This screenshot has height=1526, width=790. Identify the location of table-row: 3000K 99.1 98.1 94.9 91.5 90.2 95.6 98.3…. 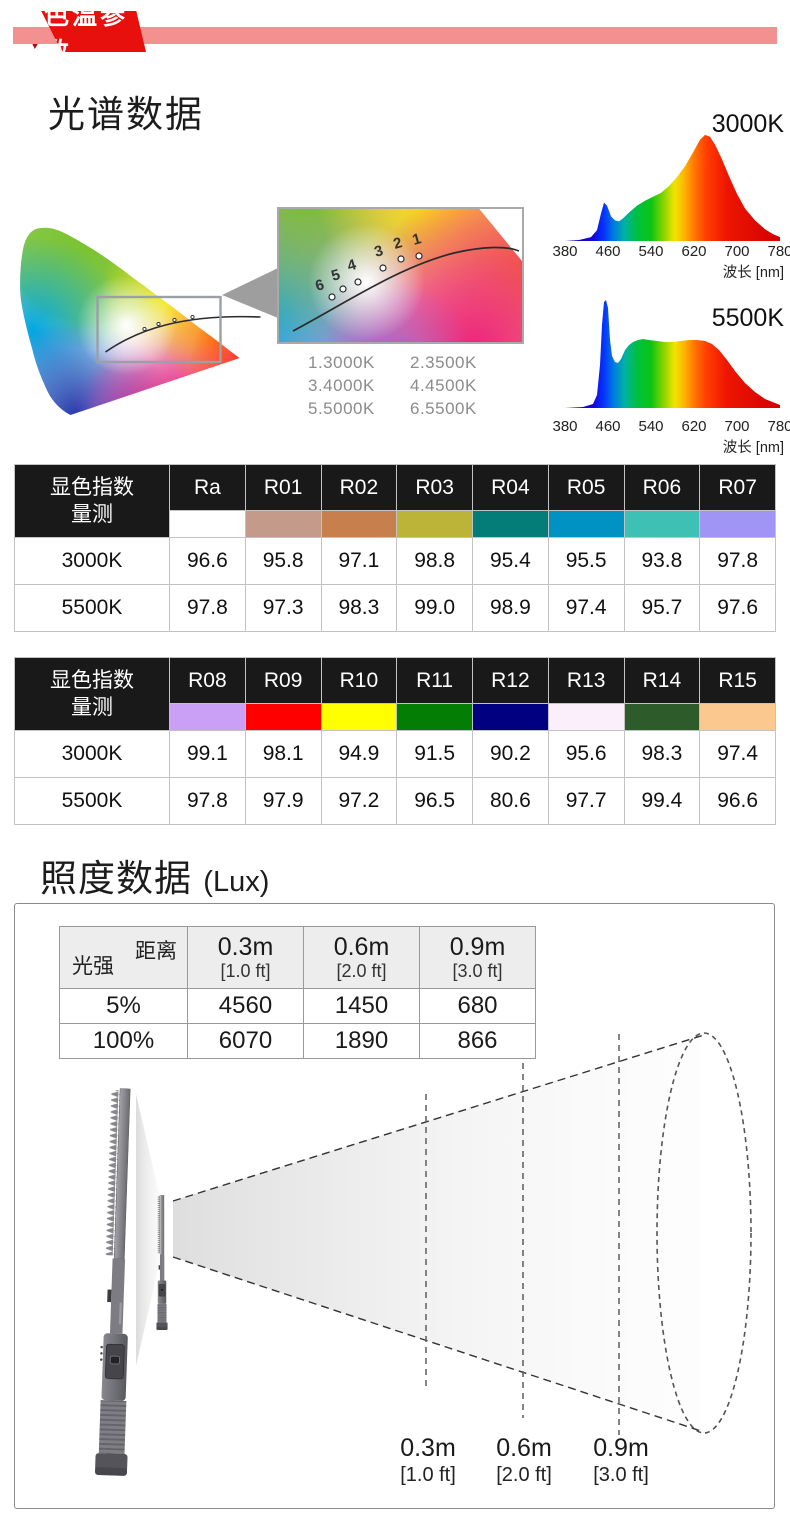
(395, 754).